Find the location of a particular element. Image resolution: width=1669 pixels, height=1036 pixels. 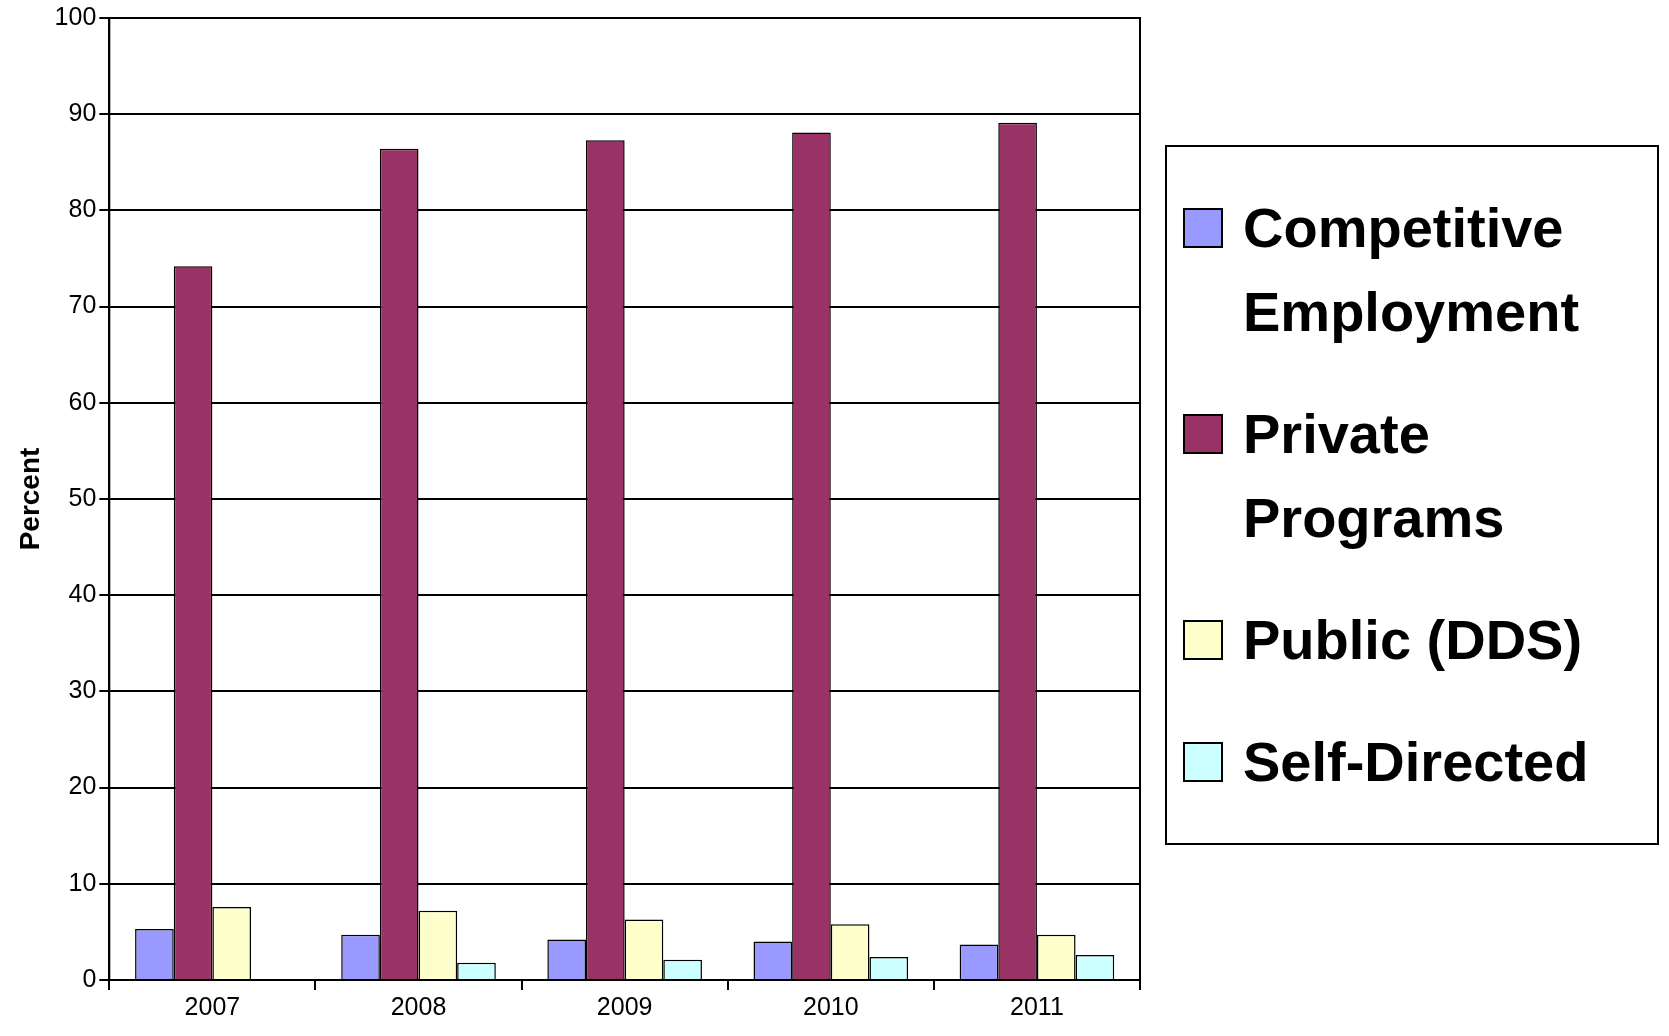

y-tick-label: 40 is located at coordinates (82, 593).